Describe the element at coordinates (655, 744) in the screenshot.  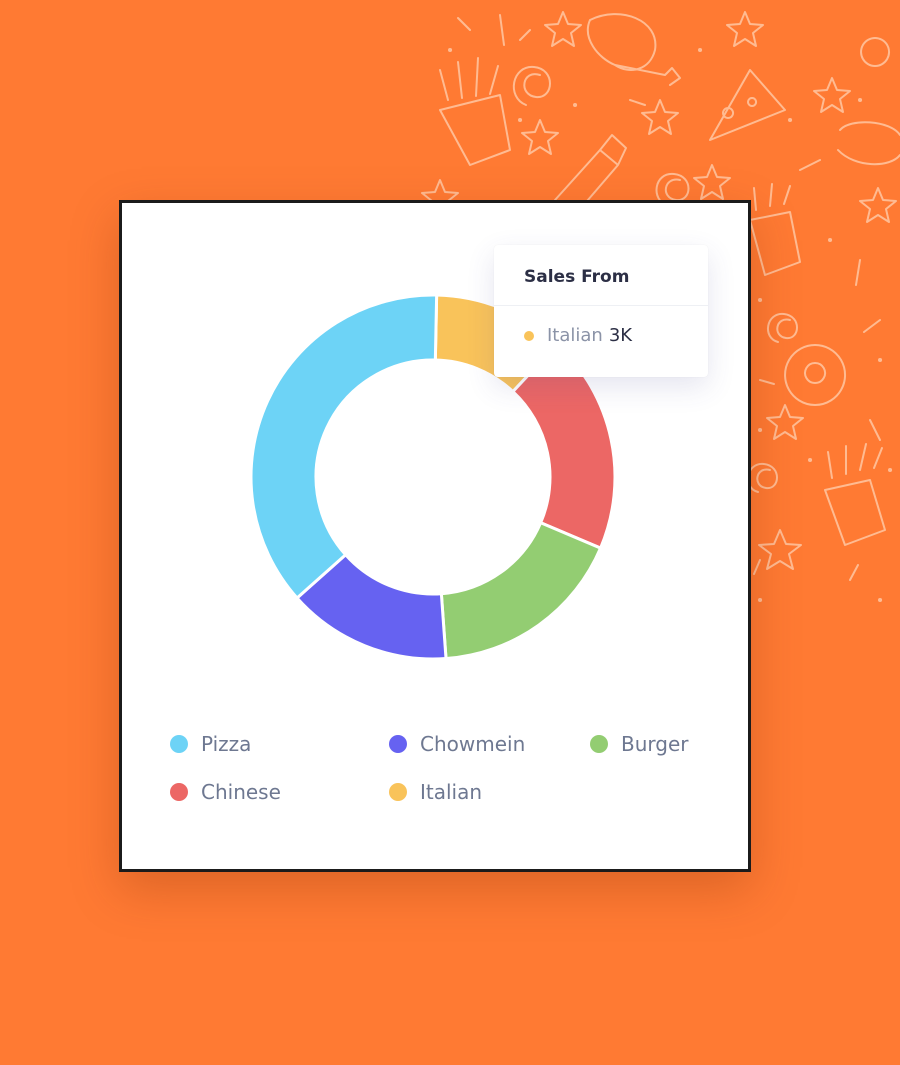
I see `legend-label: Burger` at that location.